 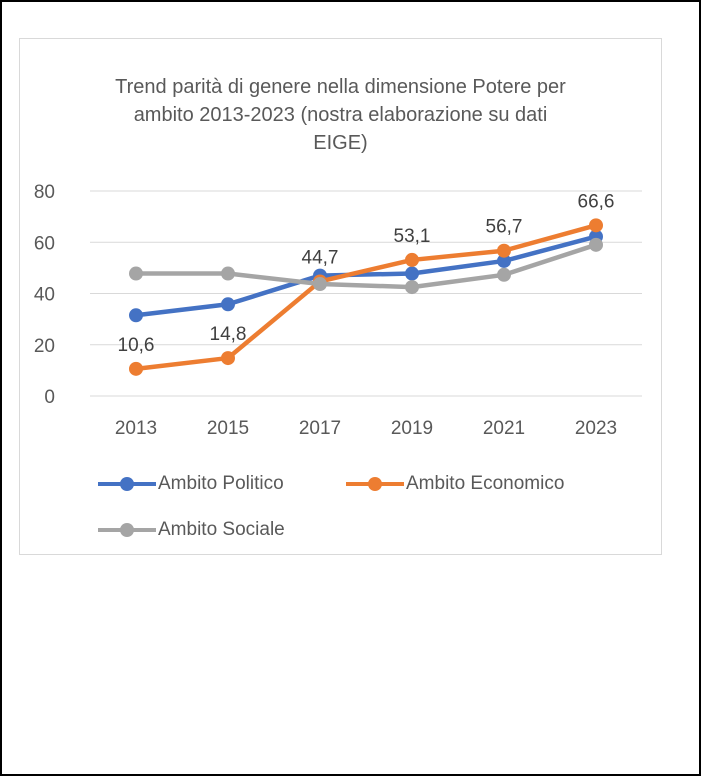 I want to click on data-point-ambito-sociale-2017, so click(x=320, y=284).